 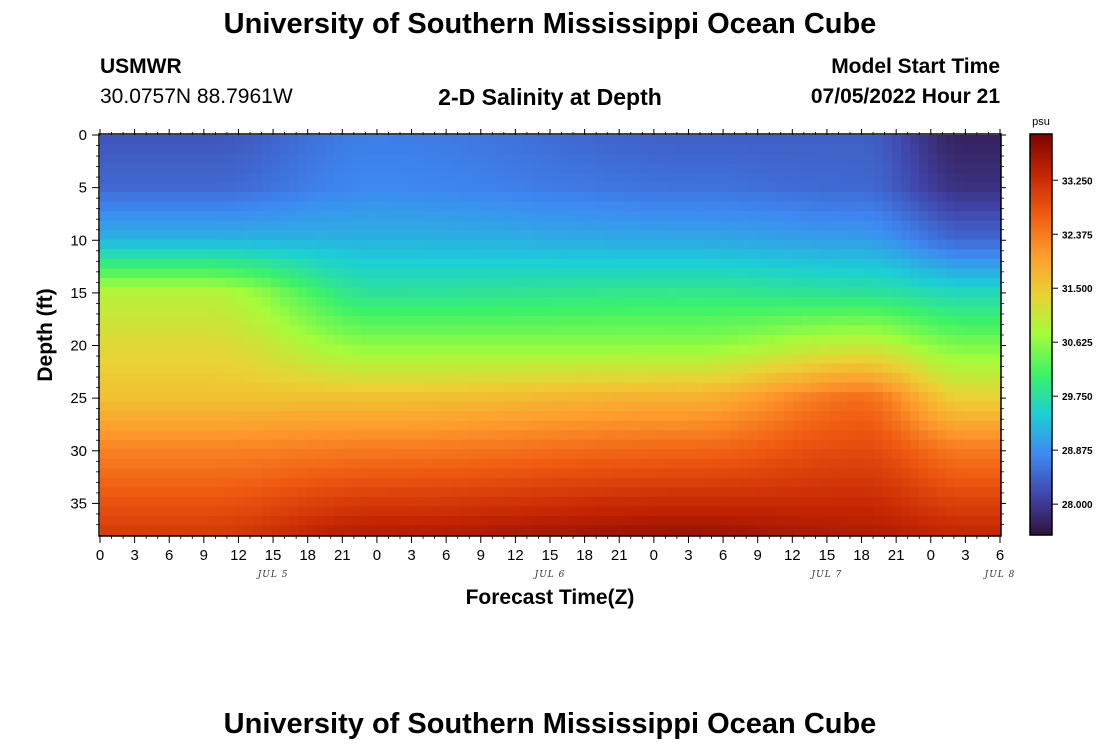 I want to click on x-tick-label: 9, so click(x=481, y=555).